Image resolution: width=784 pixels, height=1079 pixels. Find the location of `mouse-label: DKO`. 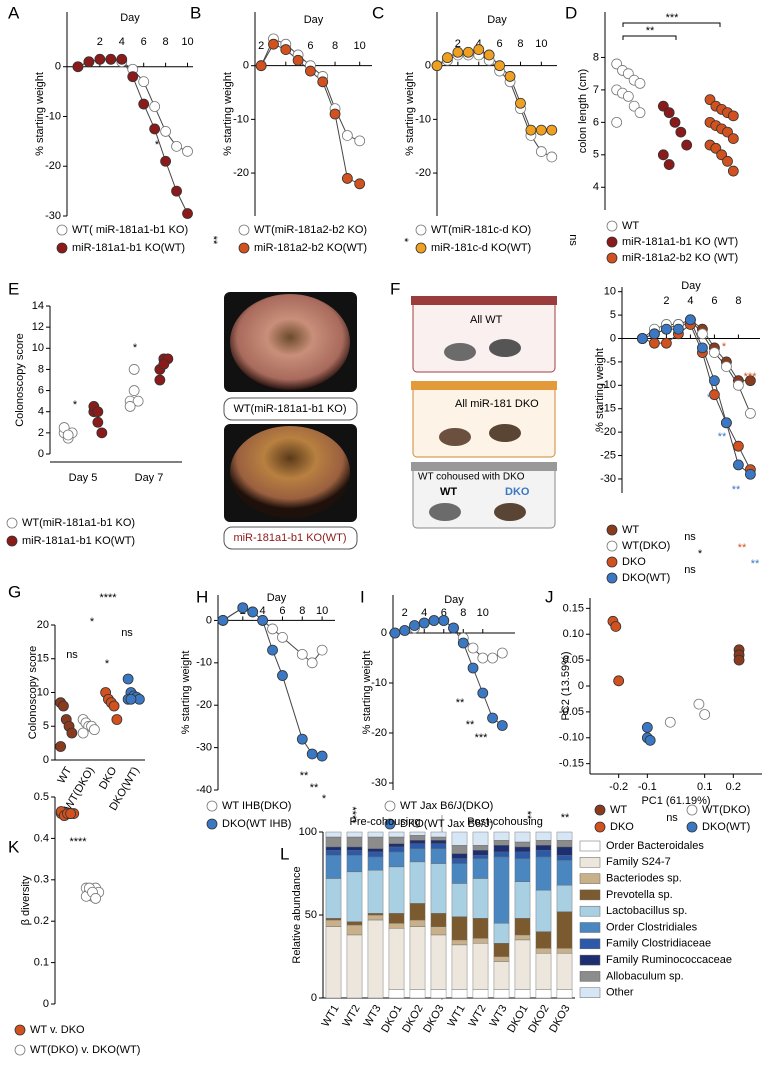

mouse-label: DKO is located at coordinates (517, 492).